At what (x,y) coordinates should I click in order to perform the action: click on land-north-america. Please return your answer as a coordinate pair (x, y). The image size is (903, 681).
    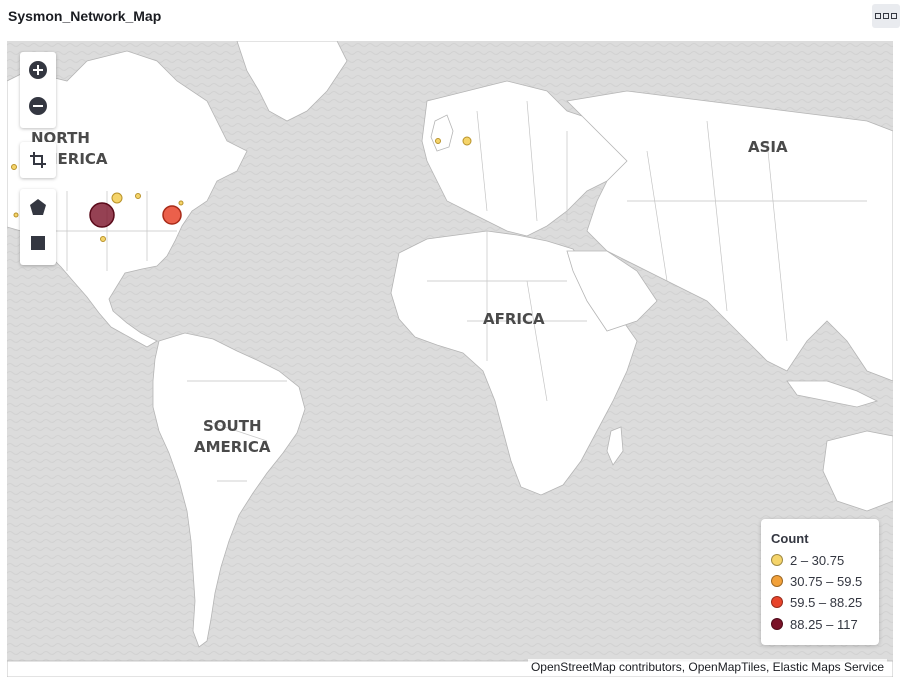
    Looking at the image, I should click on (127, 199).